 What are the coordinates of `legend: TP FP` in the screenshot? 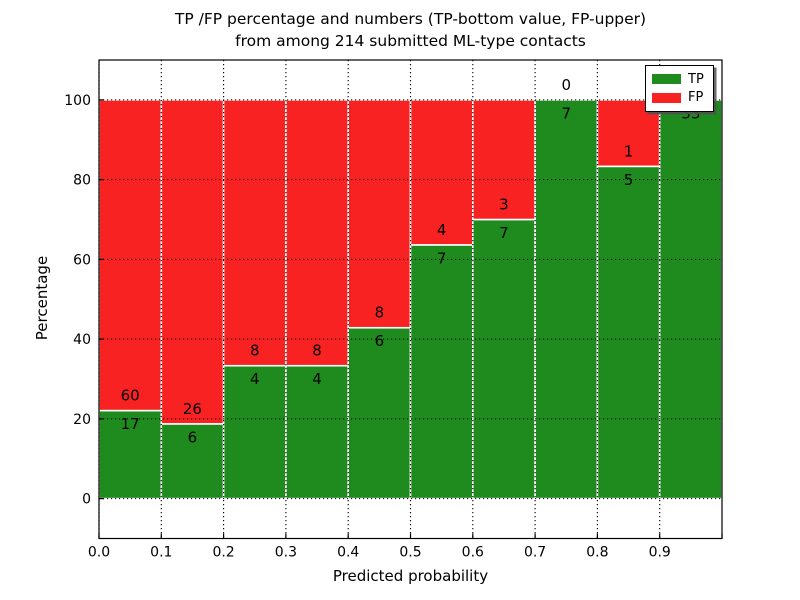 It's located at (679, 88).